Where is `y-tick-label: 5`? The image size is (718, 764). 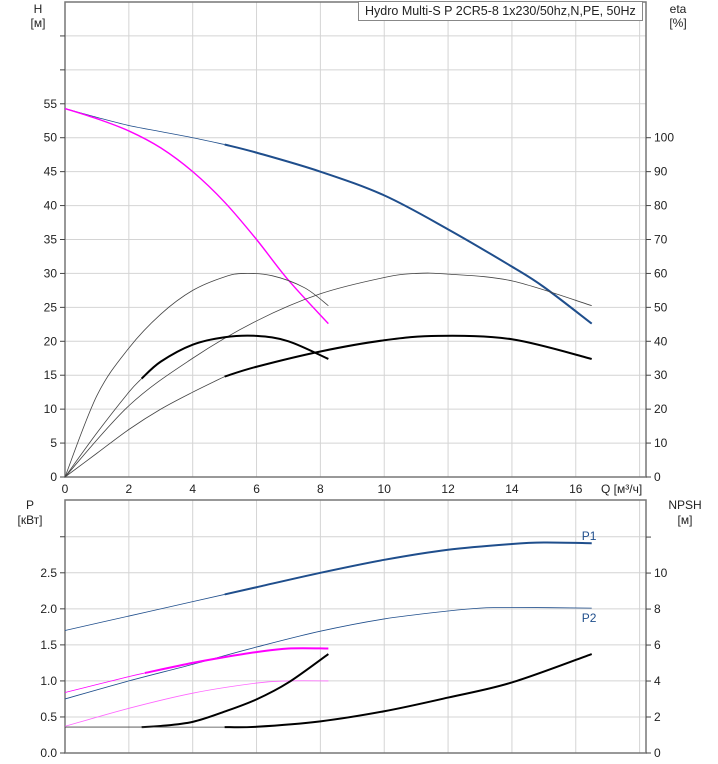
y-tick-label: 5 is located at coordinates (53, 443).